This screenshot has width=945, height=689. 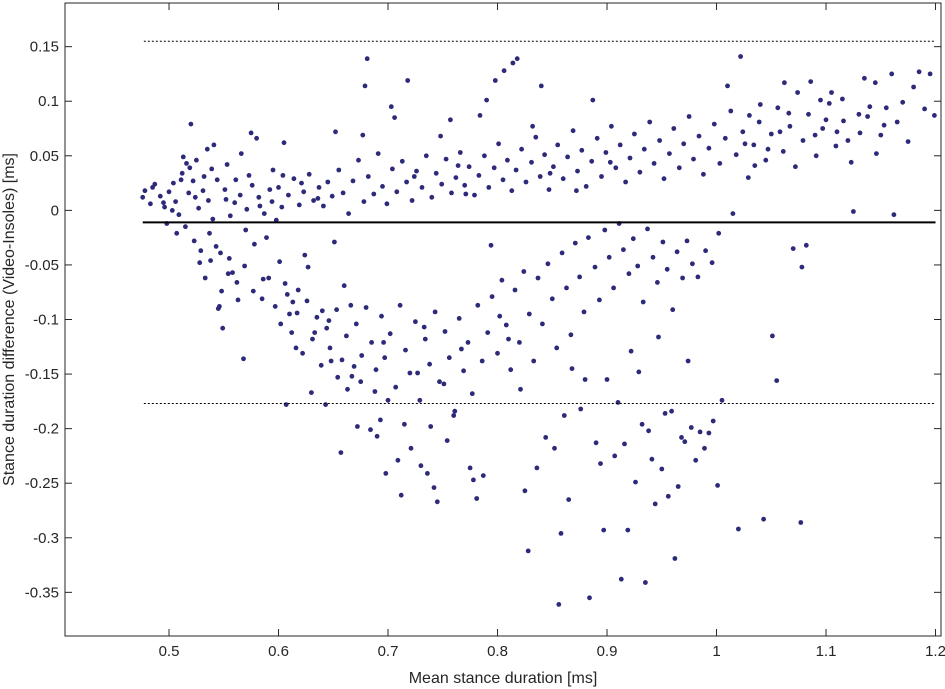 What do you see at coordinates (44, 156) in the screenshot?
I see `y-tick-label: 0.05` at bounding box center [44, 156].